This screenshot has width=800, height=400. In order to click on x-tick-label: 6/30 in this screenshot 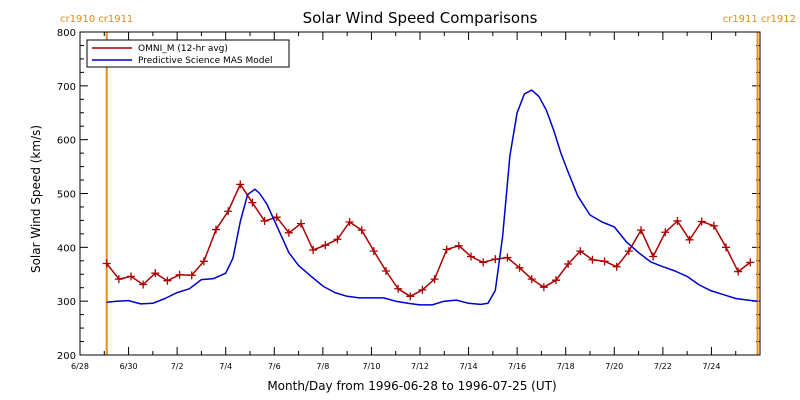, I will do `click(129, 366)`.